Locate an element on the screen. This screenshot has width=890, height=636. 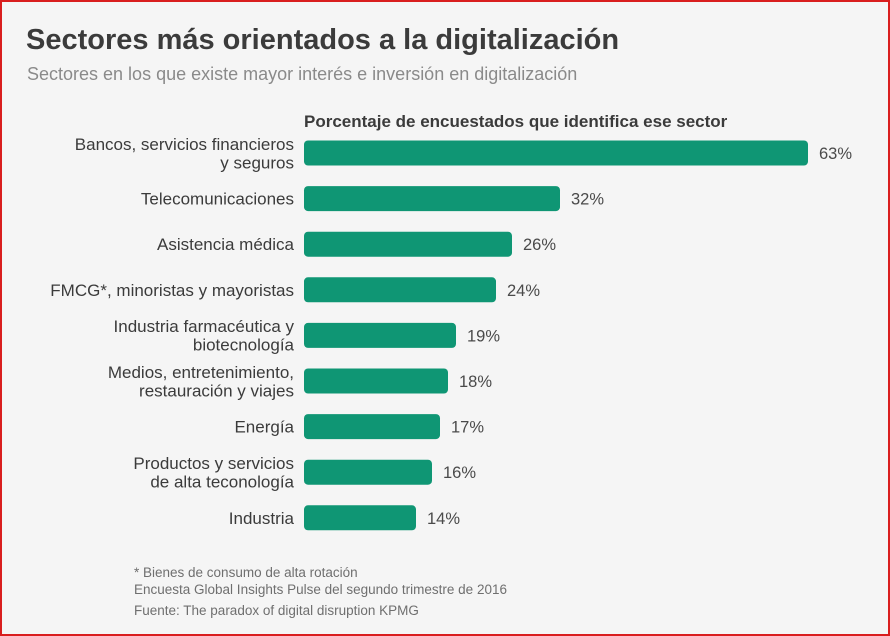
bar-value-label: 24% is located at coordinates (523, 291).